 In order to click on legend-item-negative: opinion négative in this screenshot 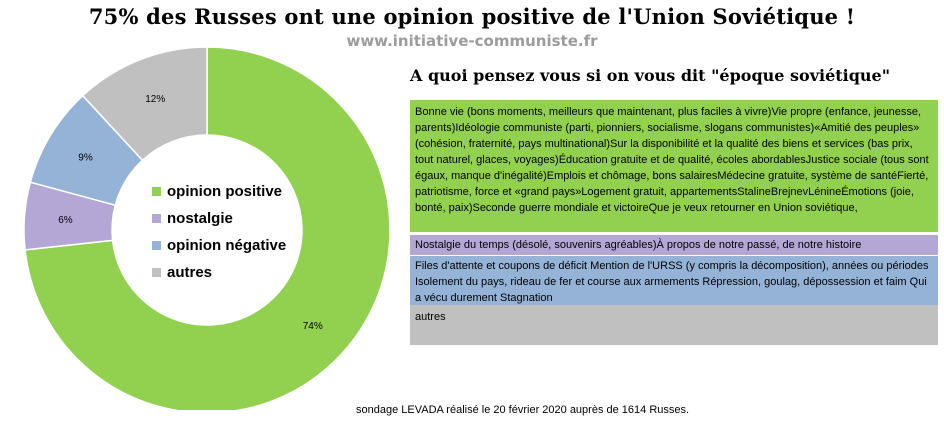, I will do `click(219, 245)`.